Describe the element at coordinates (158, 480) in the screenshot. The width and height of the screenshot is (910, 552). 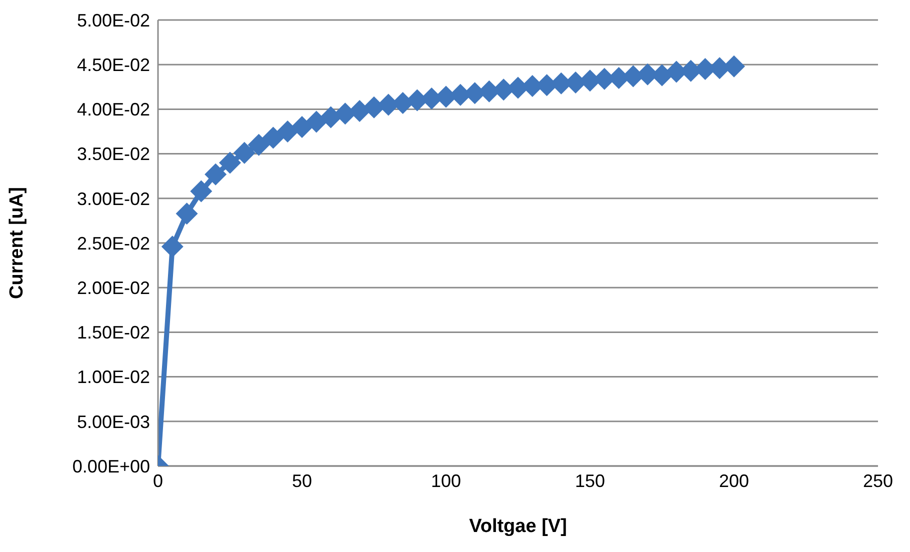
I see `x-tick-label: 0` at that location.